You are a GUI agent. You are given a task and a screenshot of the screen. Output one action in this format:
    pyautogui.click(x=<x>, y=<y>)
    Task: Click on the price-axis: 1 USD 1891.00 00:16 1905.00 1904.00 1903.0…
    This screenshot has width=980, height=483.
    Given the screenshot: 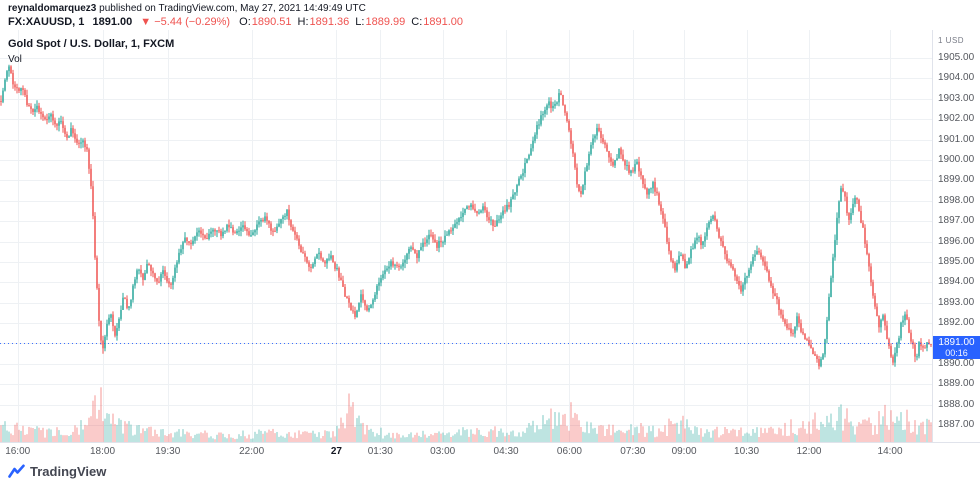 What is the action you would take?
    pyautogui.click(x=956, y=236)
    